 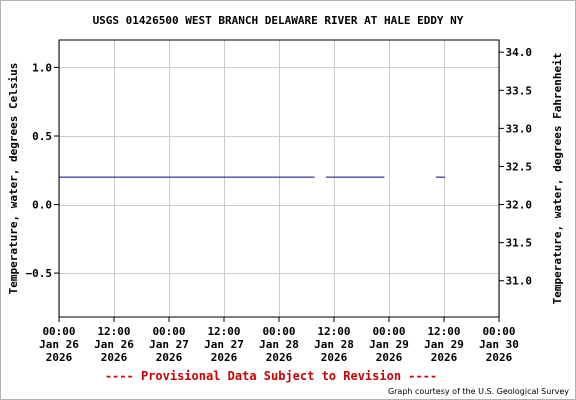 What do you see at coordinates (42, 170) in the screenshot?
I see `y-axis-left: 1.0 0.5 0.0 −0.5` at bounding box center [42, 170].